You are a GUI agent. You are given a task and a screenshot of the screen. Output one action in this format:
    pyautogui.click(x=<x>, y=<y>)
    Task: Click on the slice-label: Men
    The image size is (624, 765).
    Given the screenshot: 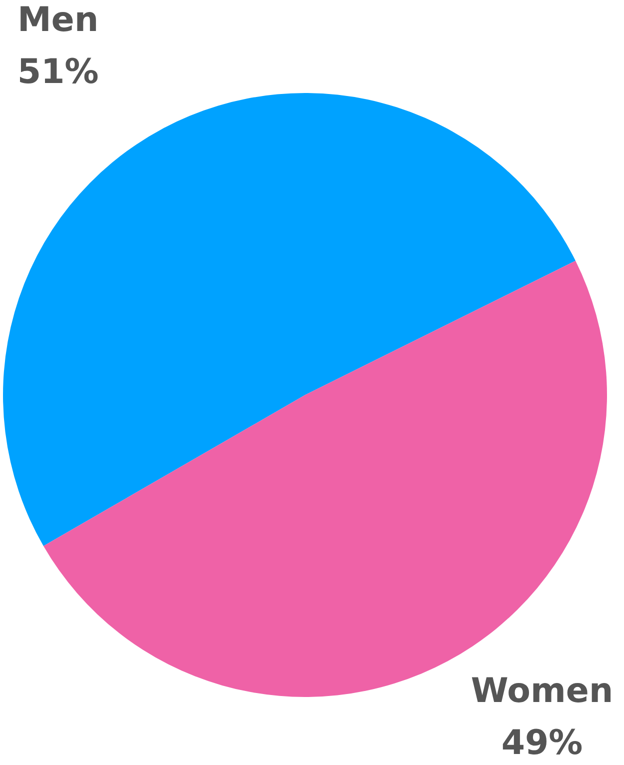 What is the action you would take?
    pyautogui.click(x=58, y=20)
    